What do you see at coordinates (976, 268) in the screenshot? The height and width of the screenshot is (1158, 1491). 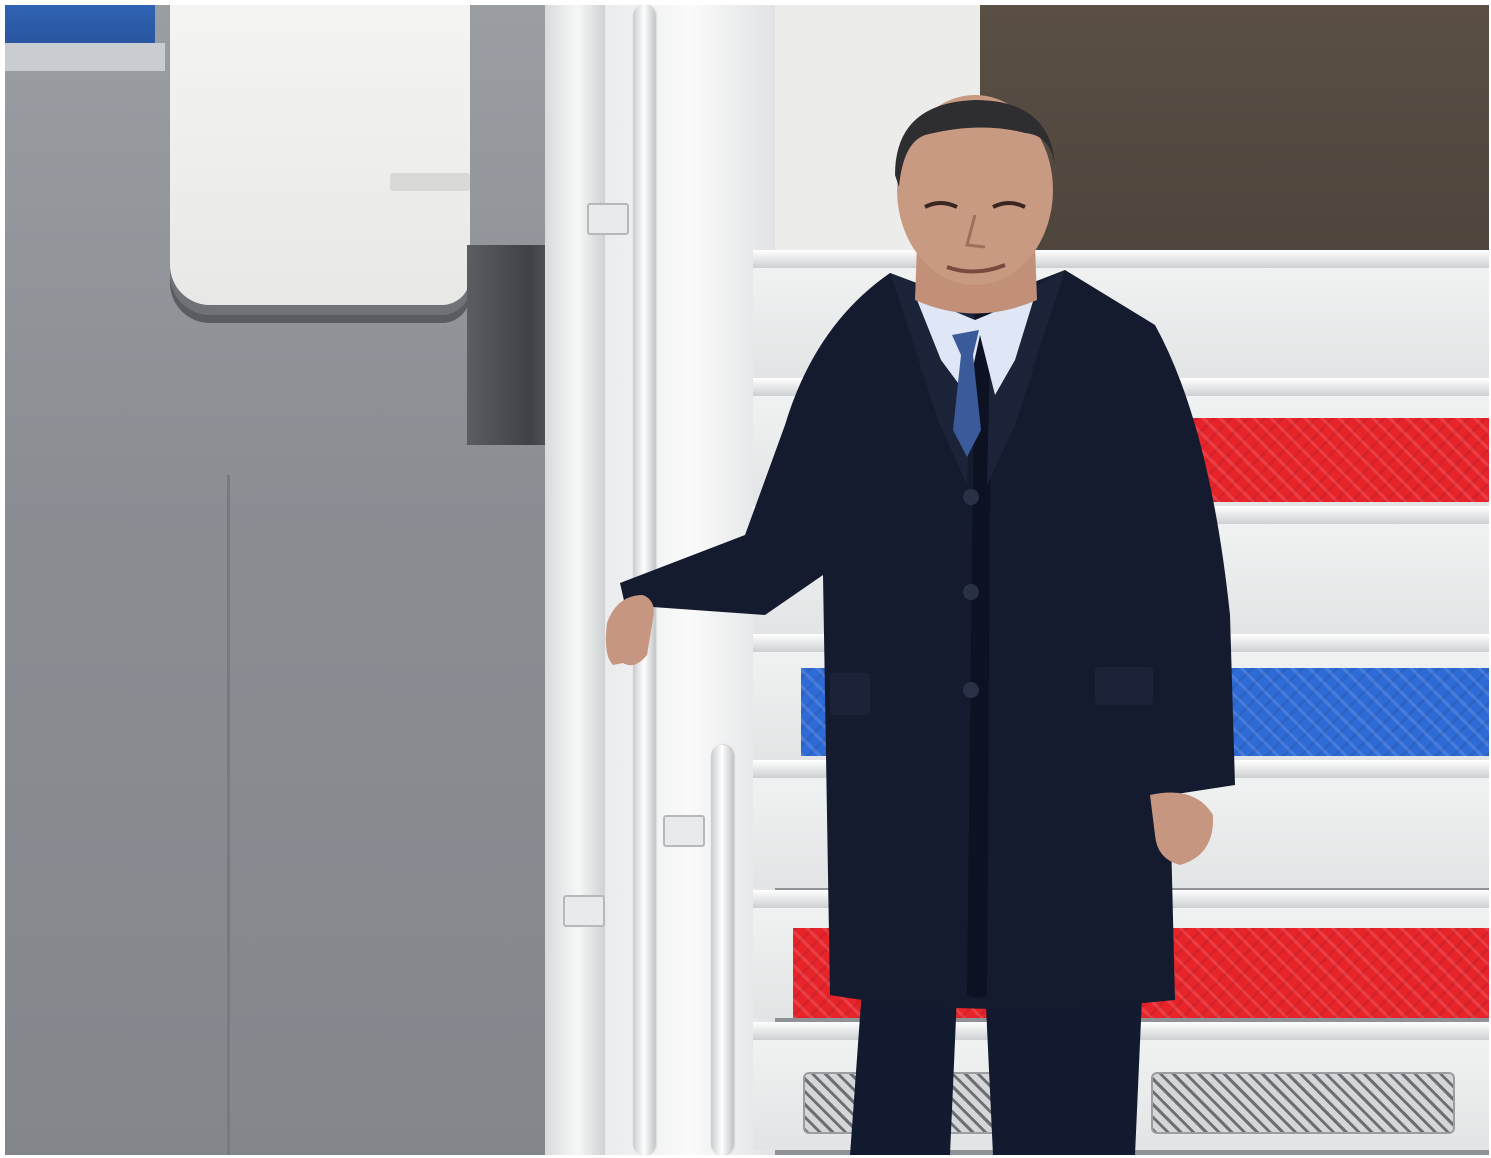 I see `mouth` at bounding box center [976, 268].